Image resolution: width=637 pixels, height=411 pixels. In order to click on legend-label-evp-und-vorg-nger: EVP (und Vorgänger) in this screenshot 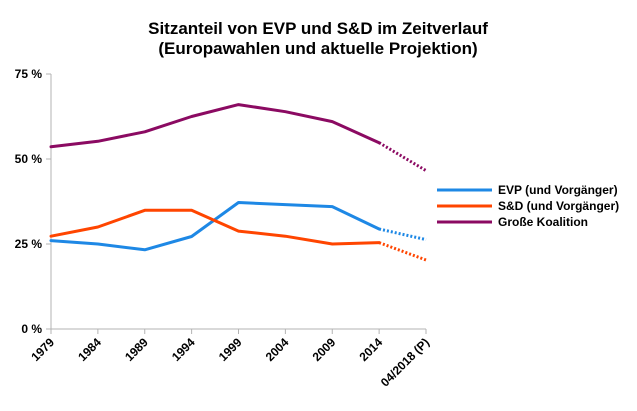, I will do `click(558, 190)`.